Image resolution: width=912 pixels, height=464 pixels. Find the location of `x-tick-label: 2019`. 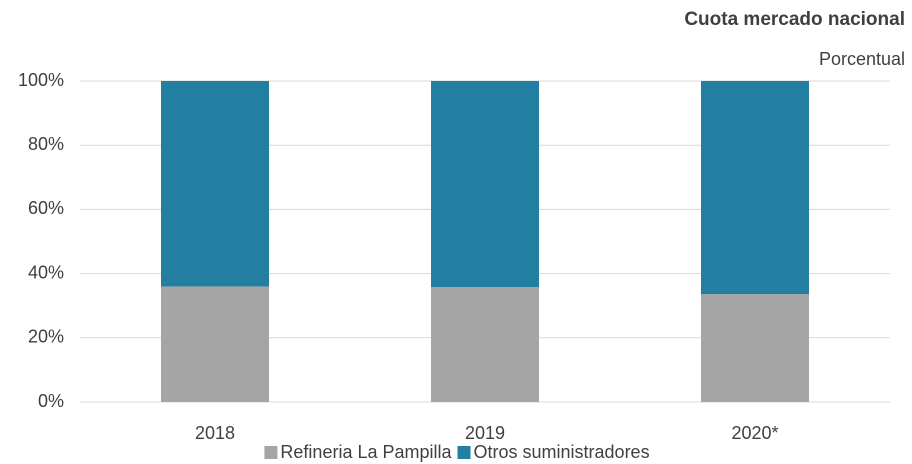

x-tick-label: 2019 is located at coordinates (485, 433).